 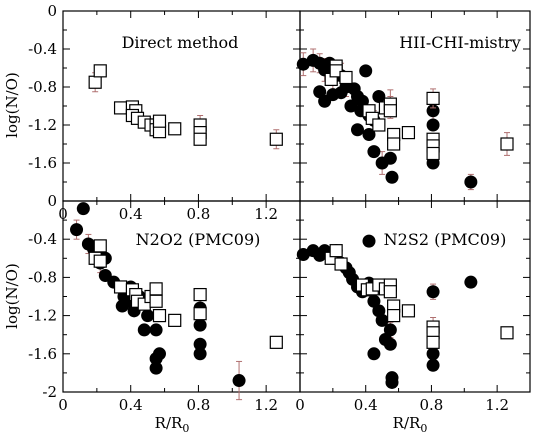 I want to click on y-tick-label: -2, so click(x=49, y=392).